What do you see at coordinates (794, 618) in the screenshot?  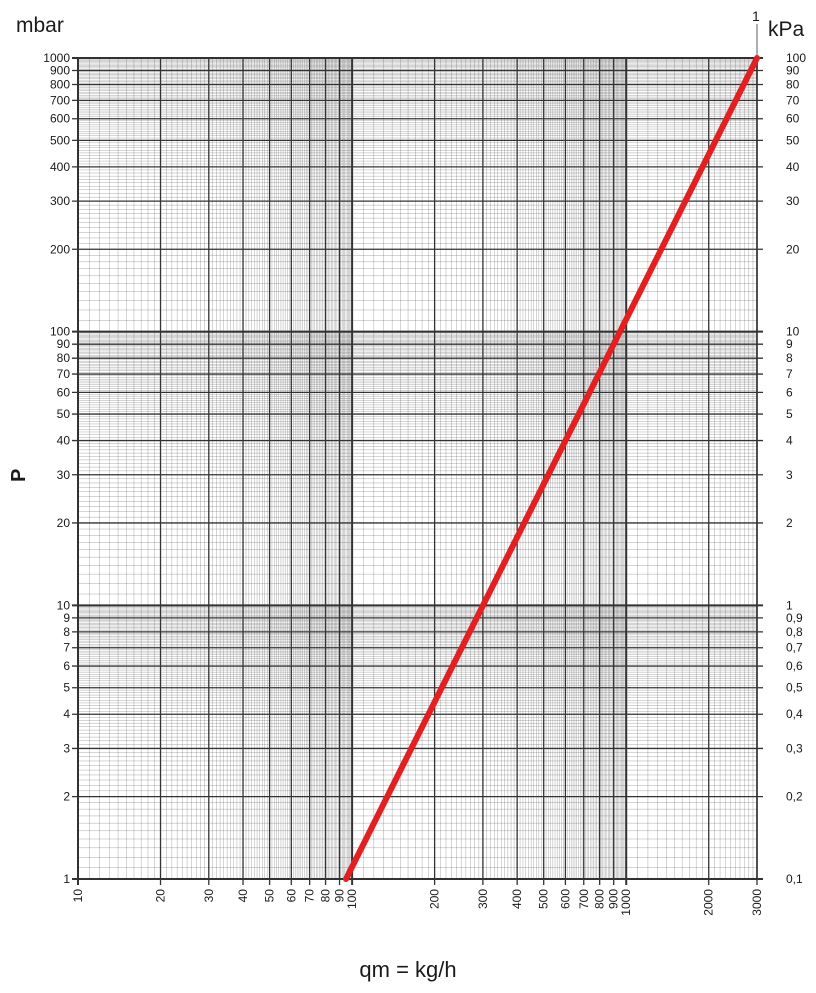 I see `y-tick-label-right: 0,9` at bounding box center [794, 618].